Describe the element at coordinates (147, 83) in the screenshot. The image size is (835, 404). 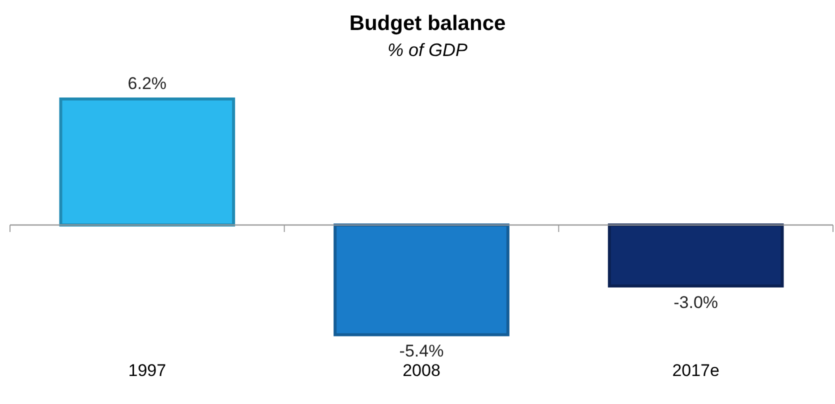
I see `data-label: 6.2%` at that location.